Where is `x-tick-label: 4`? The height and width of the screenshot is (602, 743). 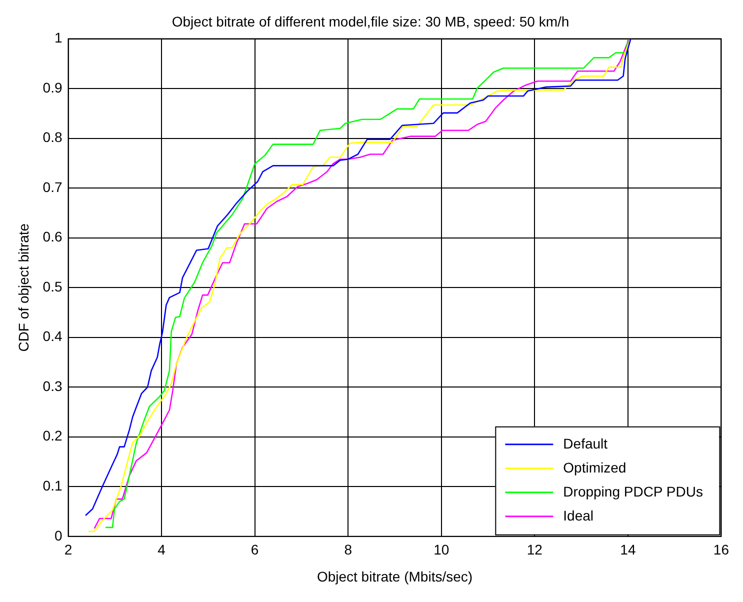
x-tick-label: 4 is located at coordinates (162, 550).